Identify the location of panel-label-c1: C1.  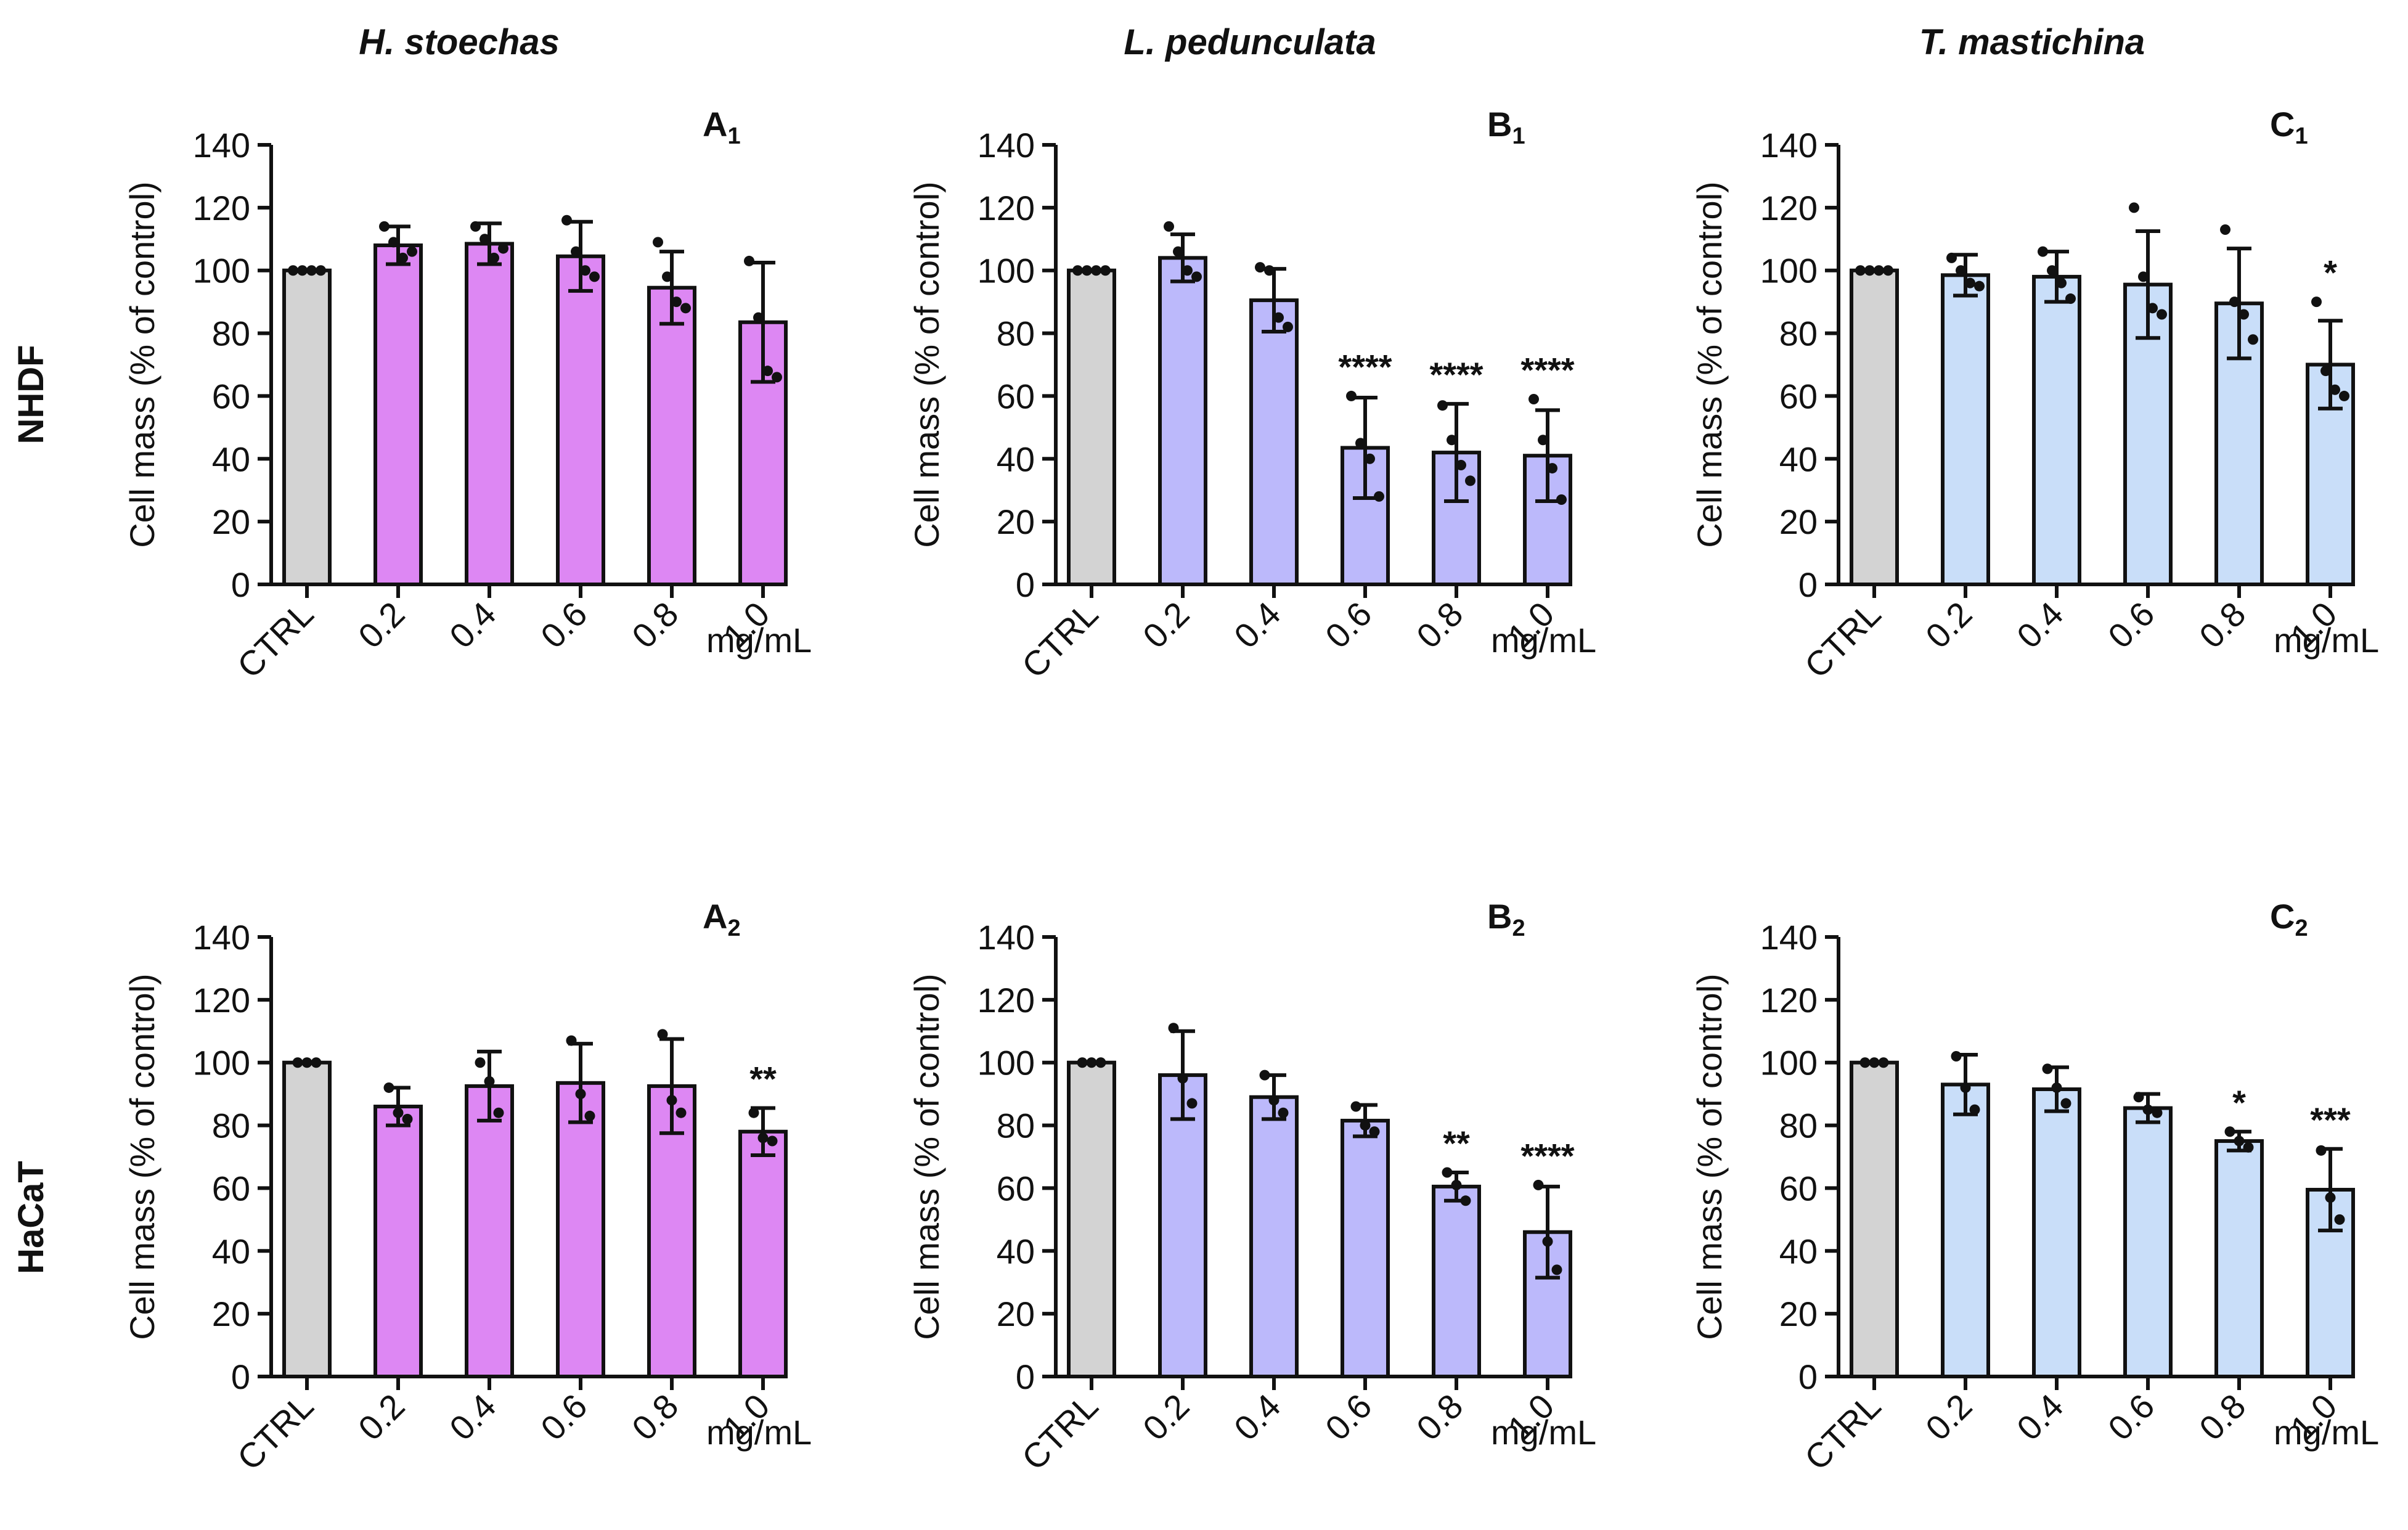
(2289, 127).